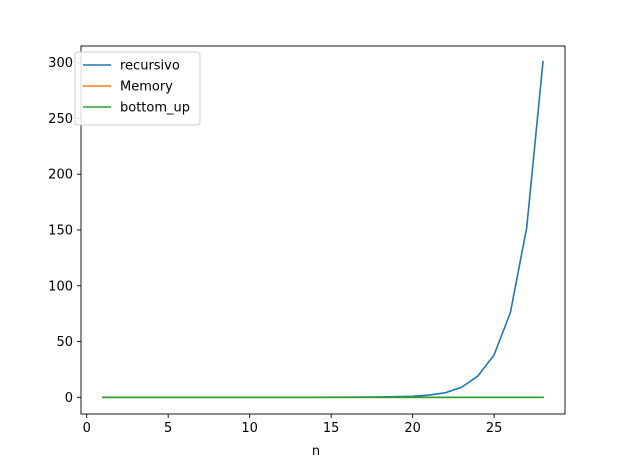  I want to click on y-tick-label: 50, so click(64, 342).